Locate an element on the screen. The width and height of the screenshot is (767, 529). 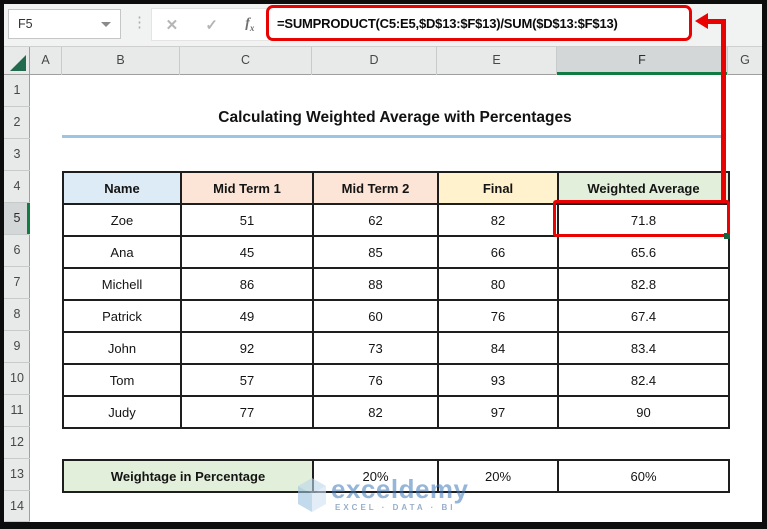
cell-d13: 20% is located at coordinates (375, 476).